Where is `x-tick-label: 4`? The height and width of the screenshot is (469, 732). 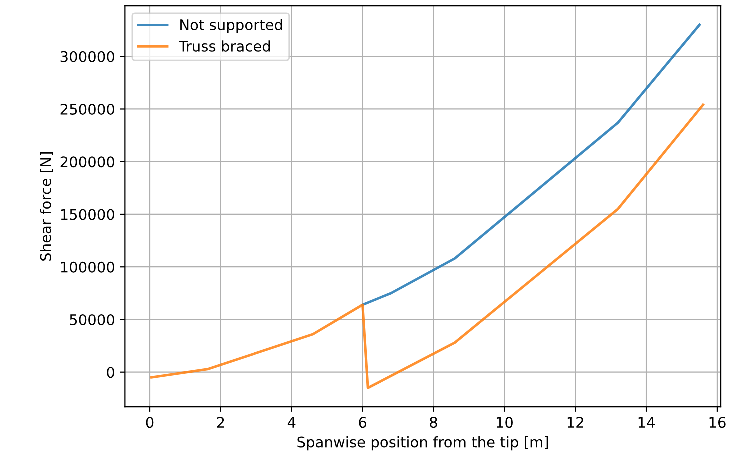
x-tick-label: 4 is located at coordinates (292, 422).